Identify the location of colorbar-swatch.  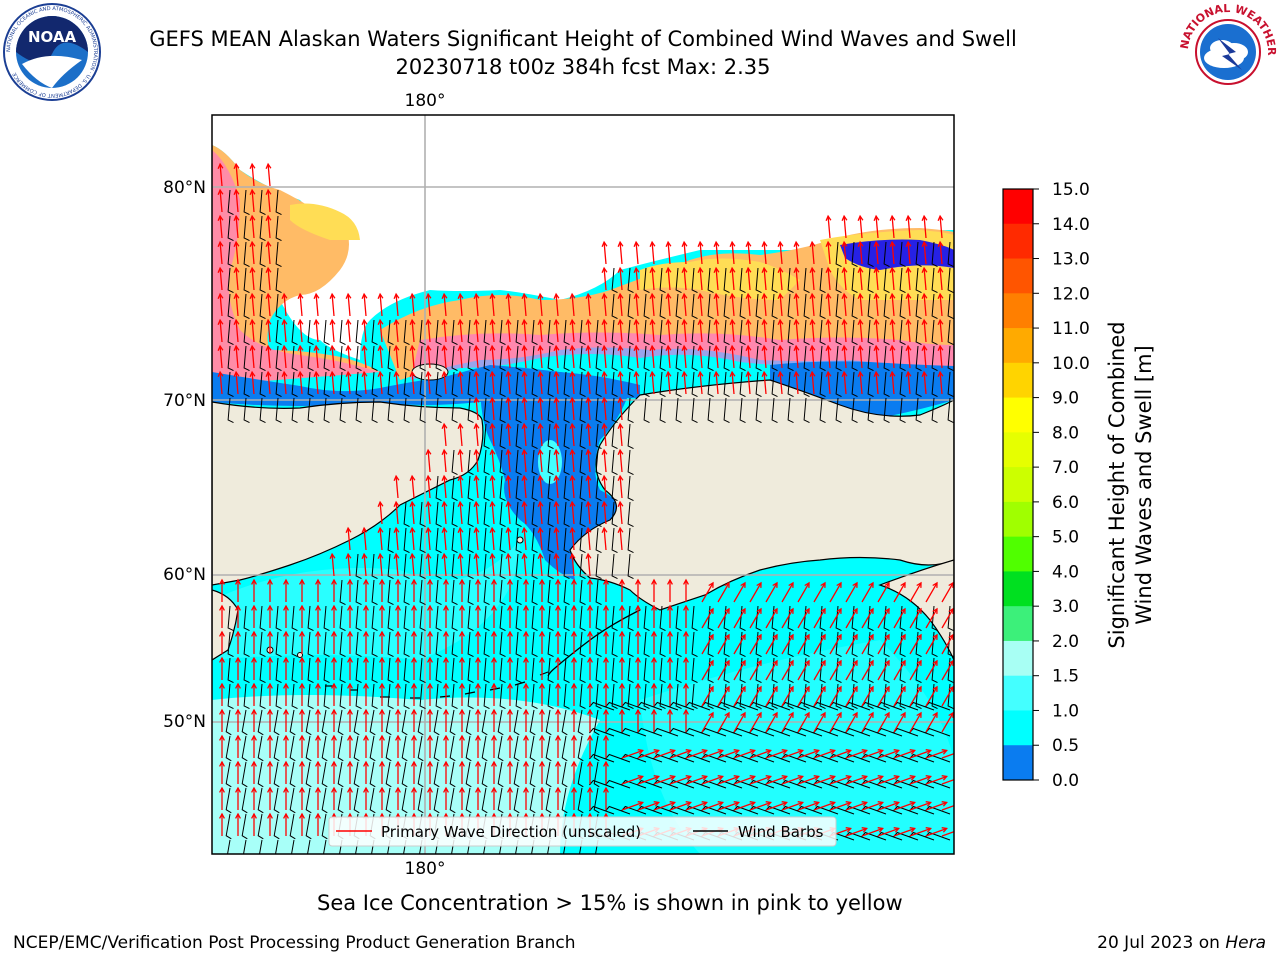
(1018, 624).